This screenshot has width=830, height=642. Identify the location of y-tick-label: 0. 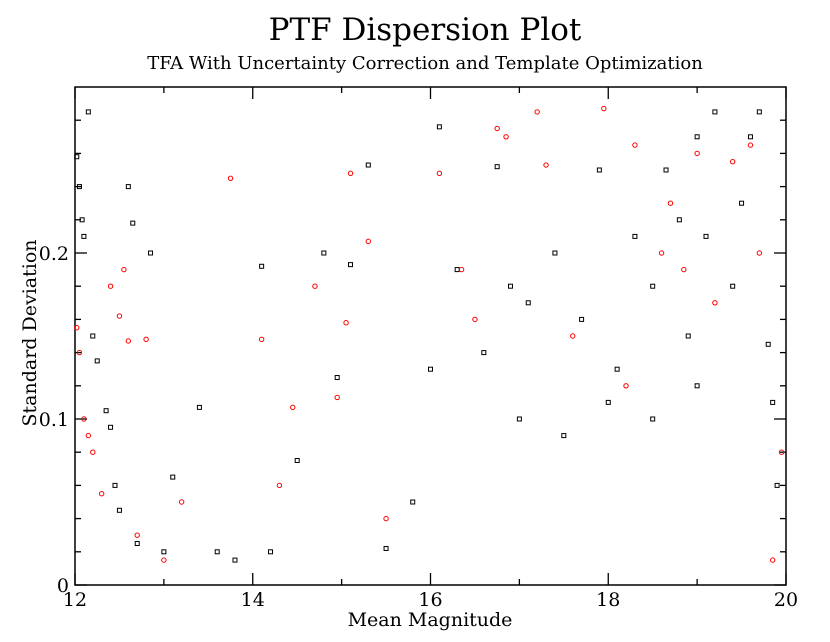
(63, 586).